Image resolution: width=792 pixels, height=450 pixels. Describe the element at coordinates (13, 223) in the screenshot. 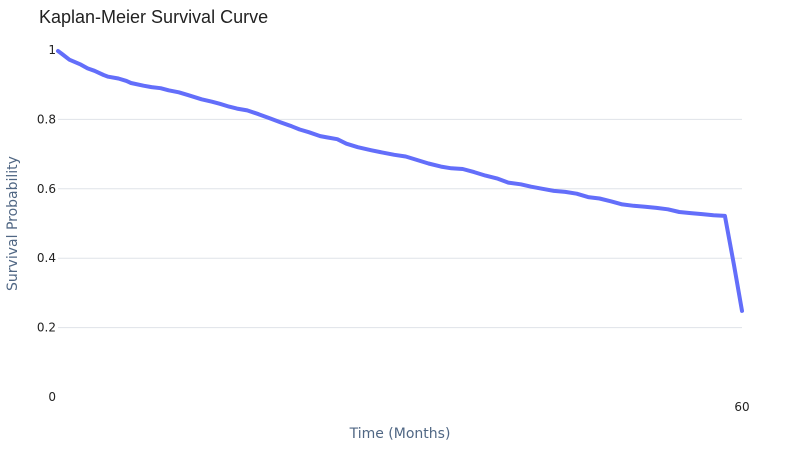

I see `y-axis-title: Survival Probability` at that location.